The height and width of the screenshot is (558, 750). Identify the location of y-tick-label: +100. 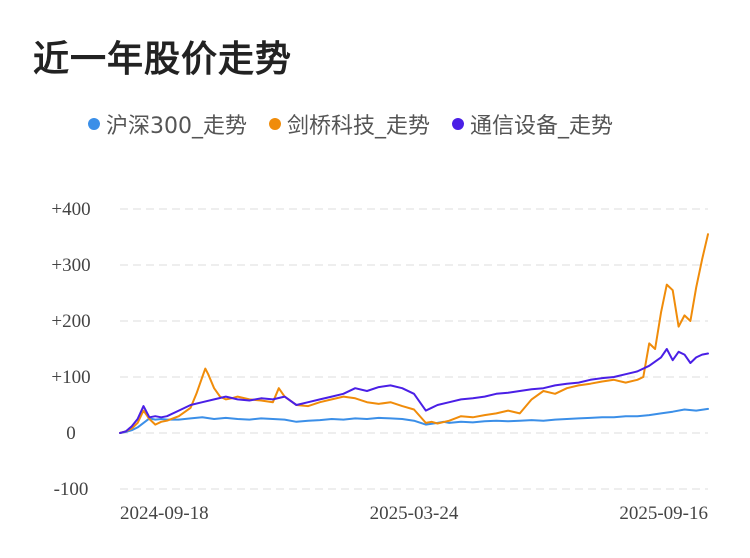
(70, 377).